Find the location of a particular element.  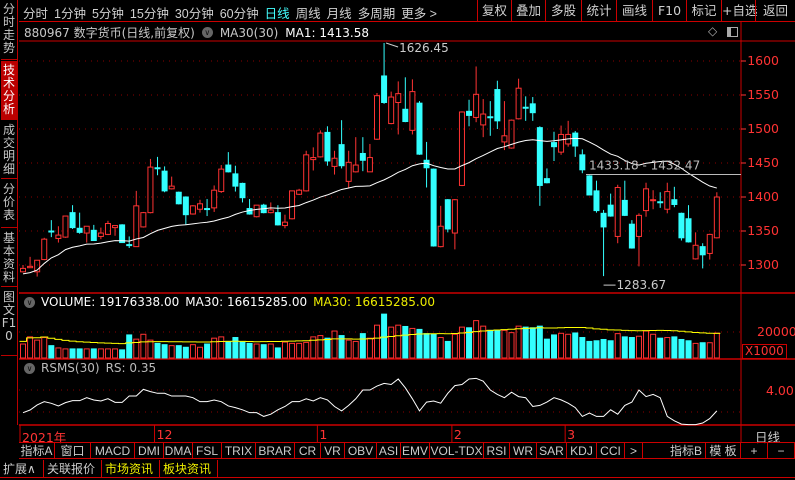

period-tab: 1分钟 is located at coordinates (70, 14).